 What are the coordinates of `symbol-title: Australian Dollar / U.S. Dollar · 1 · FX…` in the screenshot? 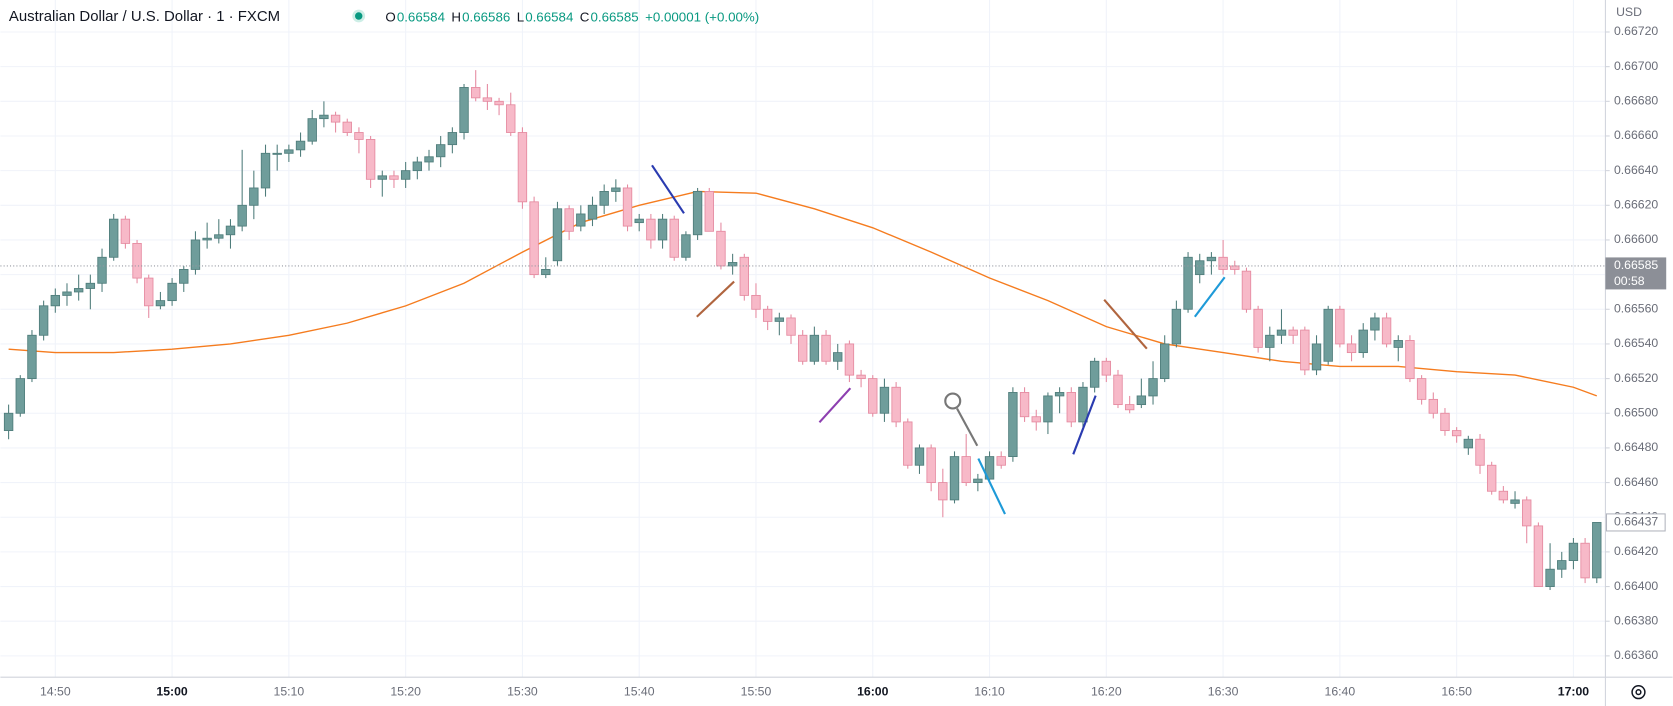 It's located at (144, 16).